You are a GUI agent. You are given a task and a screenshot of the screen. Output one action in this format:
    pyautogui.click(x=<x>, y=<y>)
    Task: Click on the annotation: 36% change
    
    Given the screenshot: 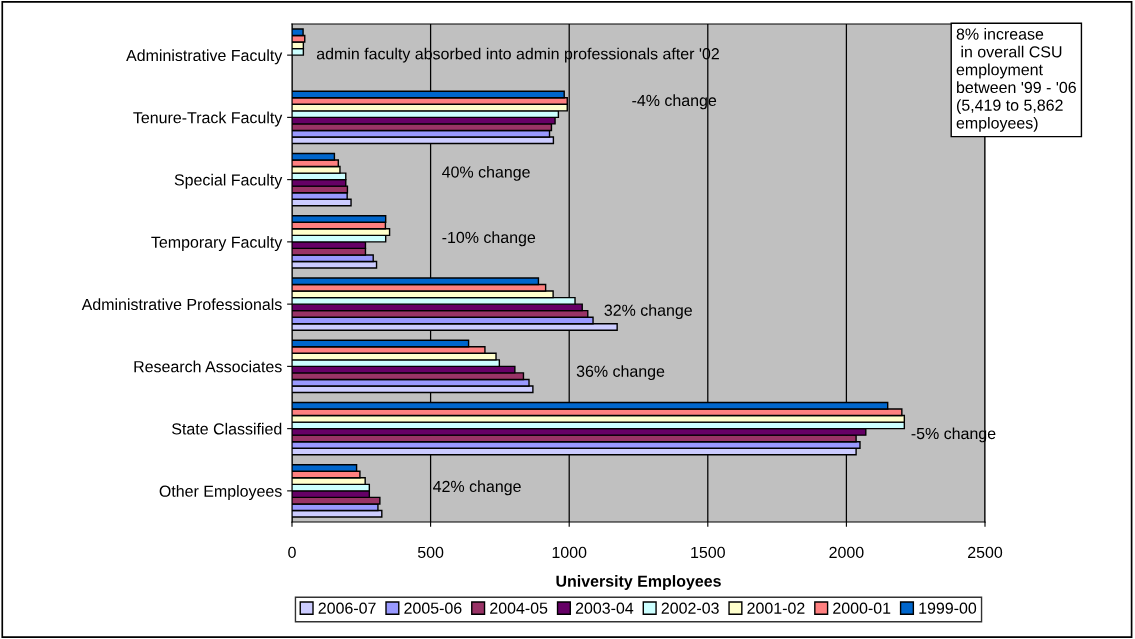 What is the action you would take?
    pyautogui.click(x=620, y=373)
    